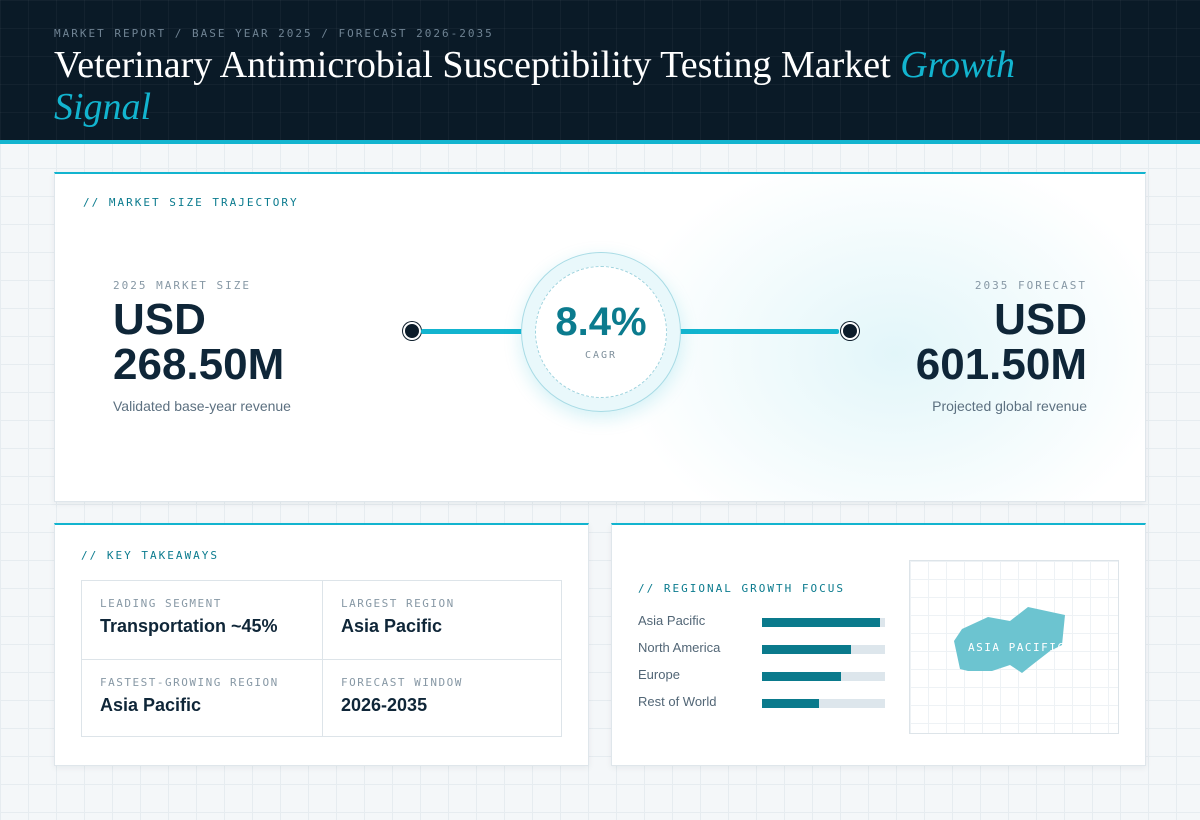 The height and width of the screenshot is (820, 1200). Describe the element at coordinates (150, 555) in the screenshot. I see `takeaways-label: // KEY TAKEAWAYS` at that location.